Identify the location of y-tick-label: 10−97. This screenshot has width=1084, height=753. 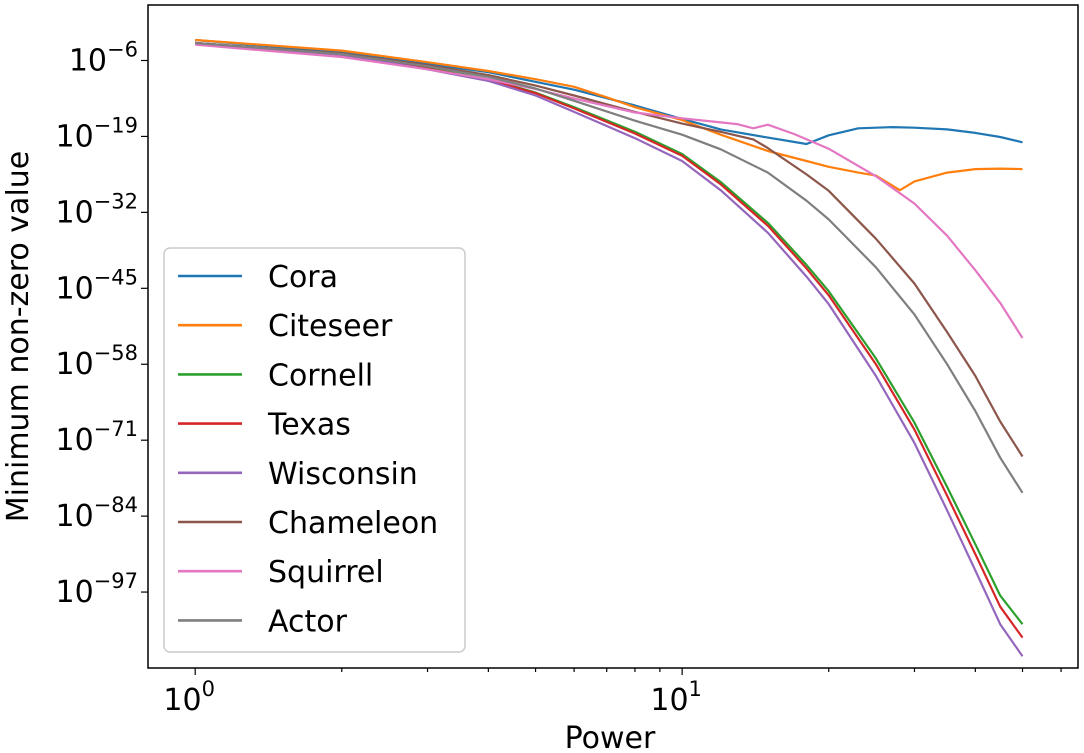
(96, 589).